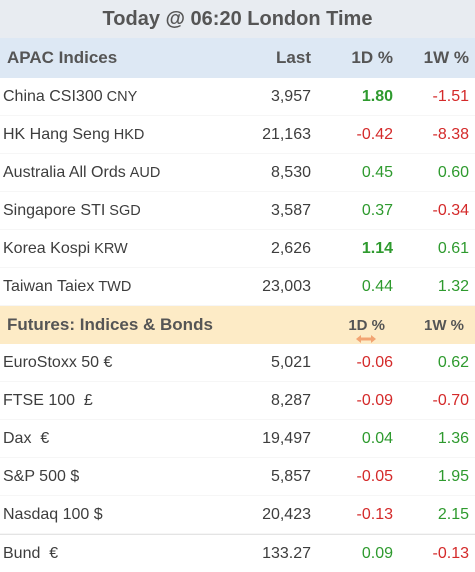  I want to click on last-value: 19,497, so click(286, 438).